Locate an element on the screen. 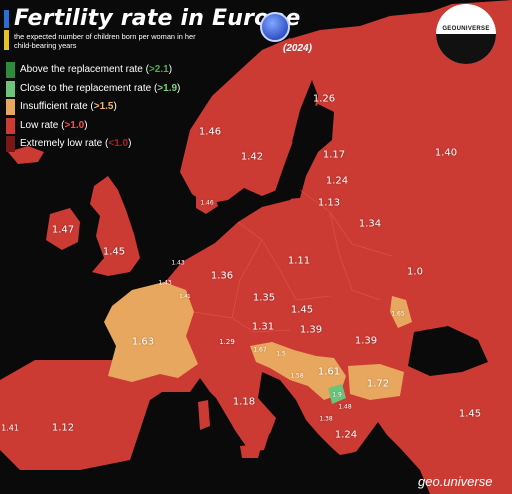 Image resolution: width=512 pixels, height=494 pixels. region-value: 1.17 is located at coordinates (334, 155).